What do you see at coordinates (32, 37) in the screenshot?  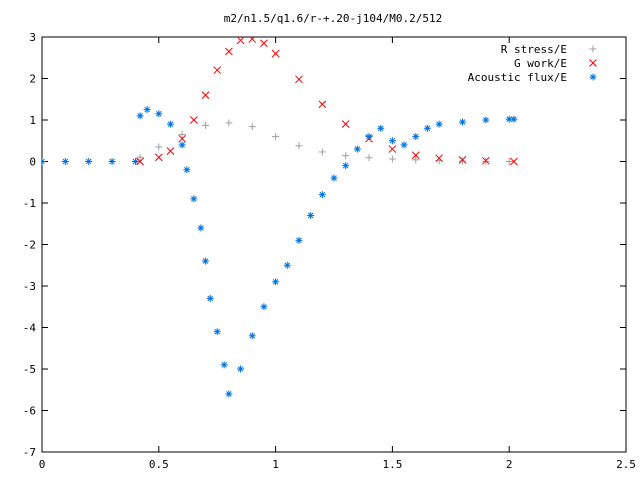 I see `y-tick-label: 3` at bounding box center [32, 37].